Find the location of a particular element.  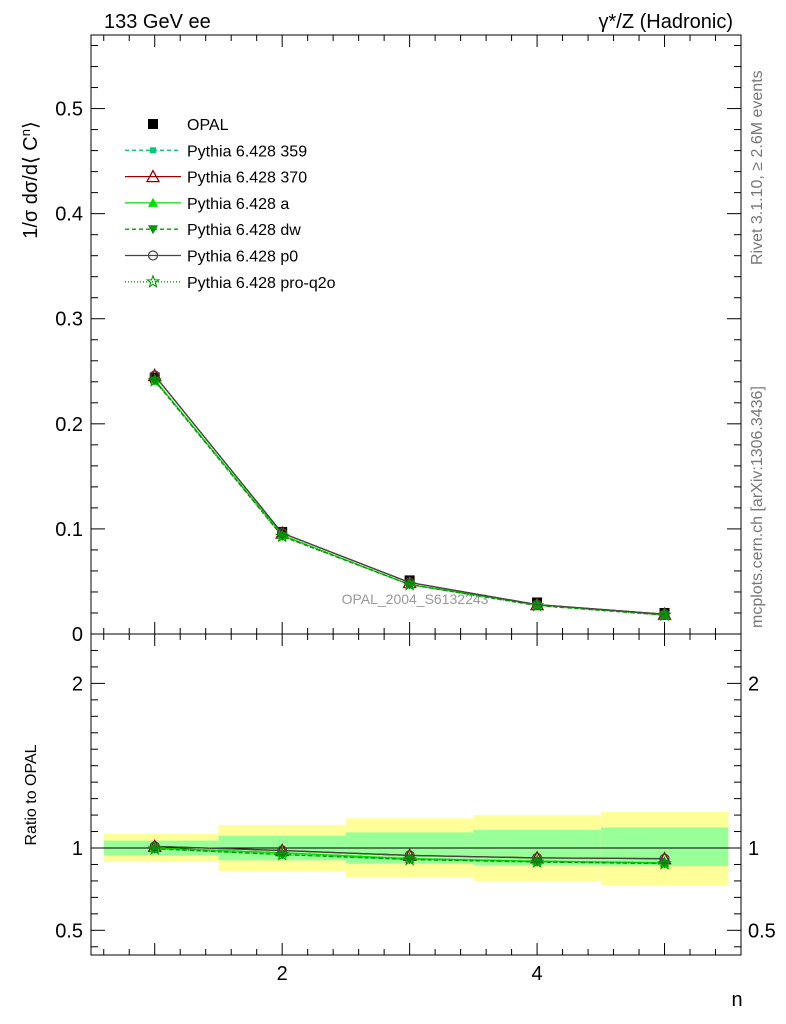

x-tick-label: 4 is located at coordinates (537, 974).